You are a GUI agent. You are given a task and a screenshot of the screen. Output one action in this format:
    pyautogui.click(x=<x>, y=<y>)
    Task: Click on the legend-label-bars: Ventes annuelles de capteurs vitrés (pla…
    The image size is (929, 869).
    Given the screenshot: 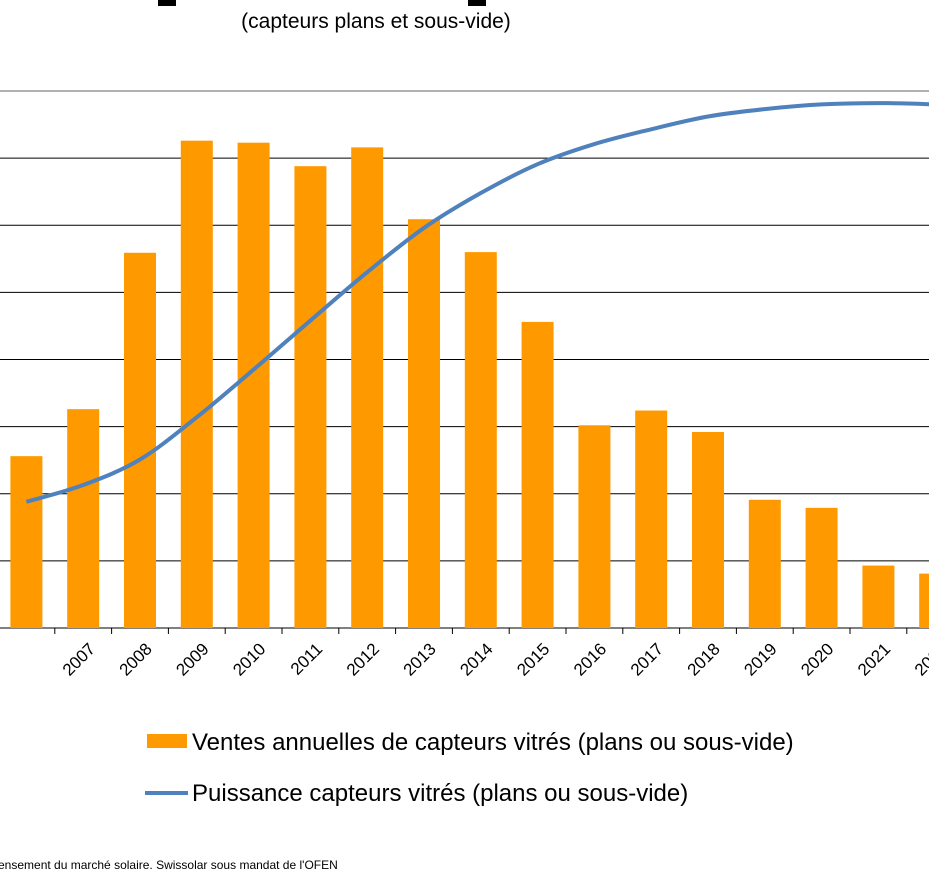 What is the action you would take?
    pyautogui.click(x=493, y=742)
    